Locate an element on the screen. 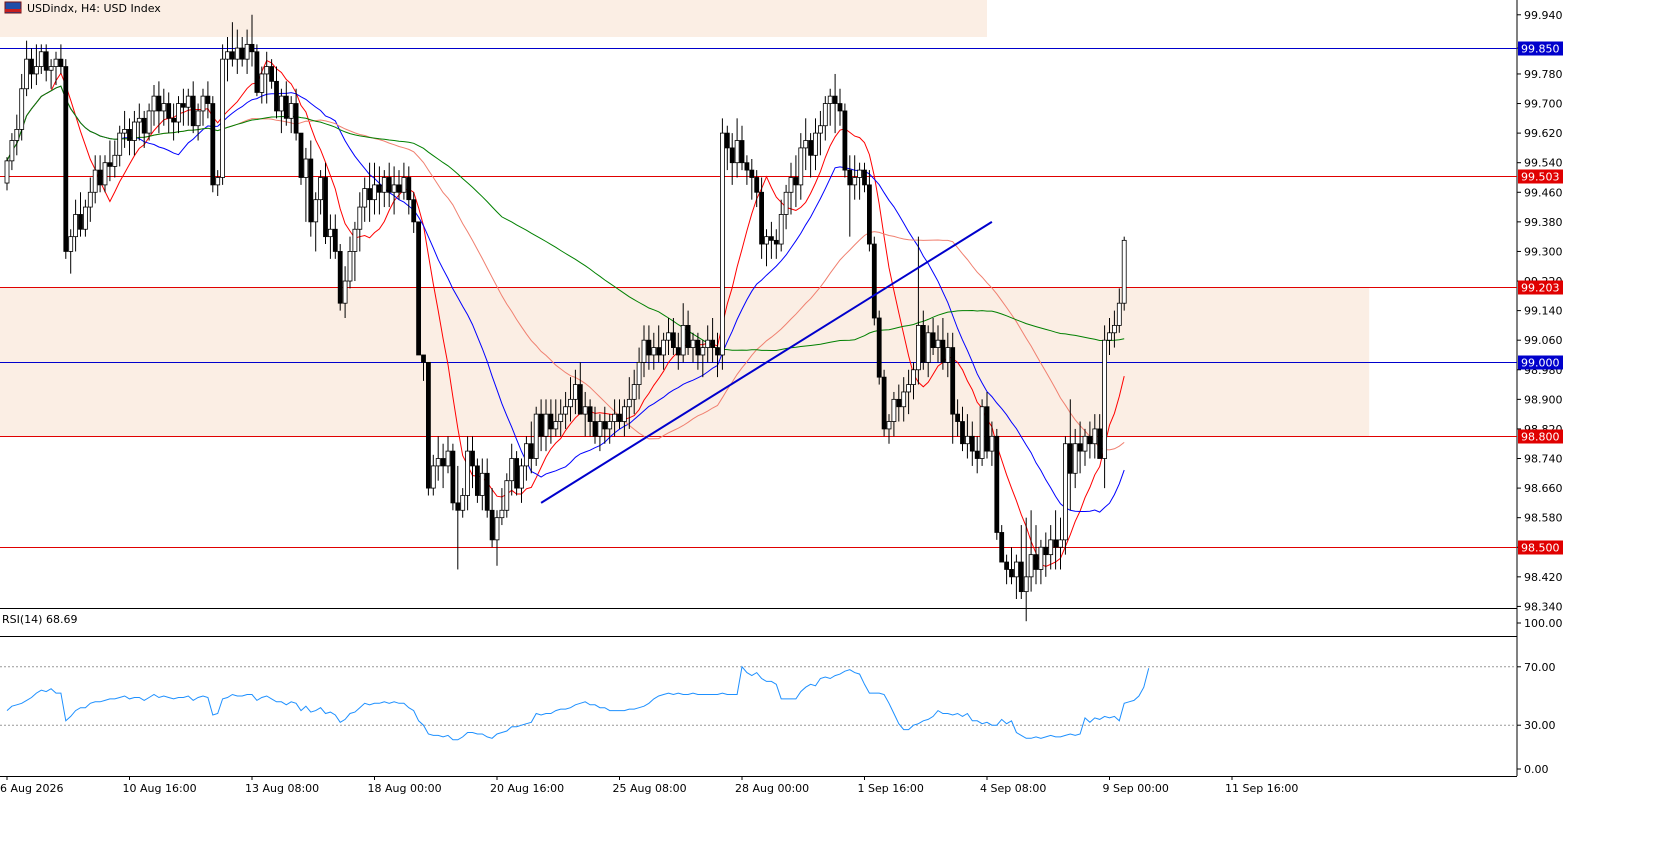  time-tick-label: 10 Aug 16:00 is located at coordinates (160, 788).